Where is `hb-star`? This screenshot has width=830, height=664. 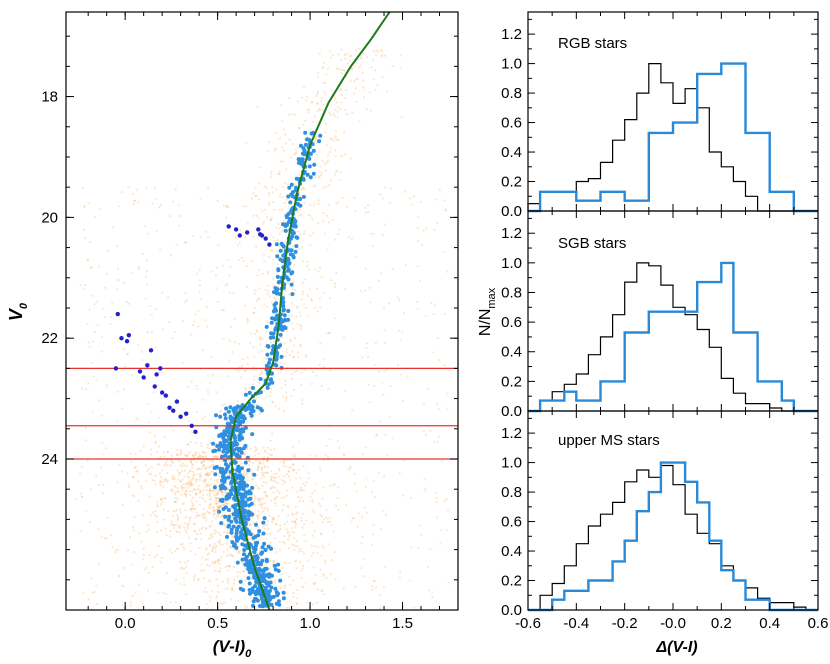
hb-star is located at coordinates (143, 377).